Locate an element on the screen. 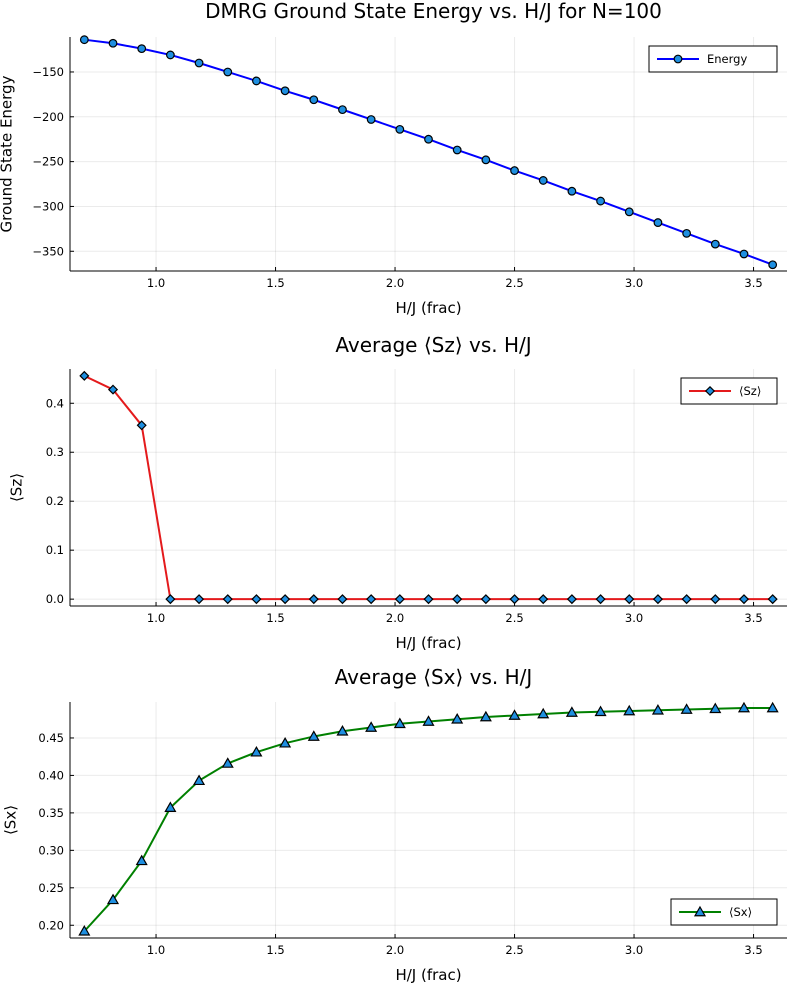  y-tick-label: 0.0 is located at coordinates (55, 599).